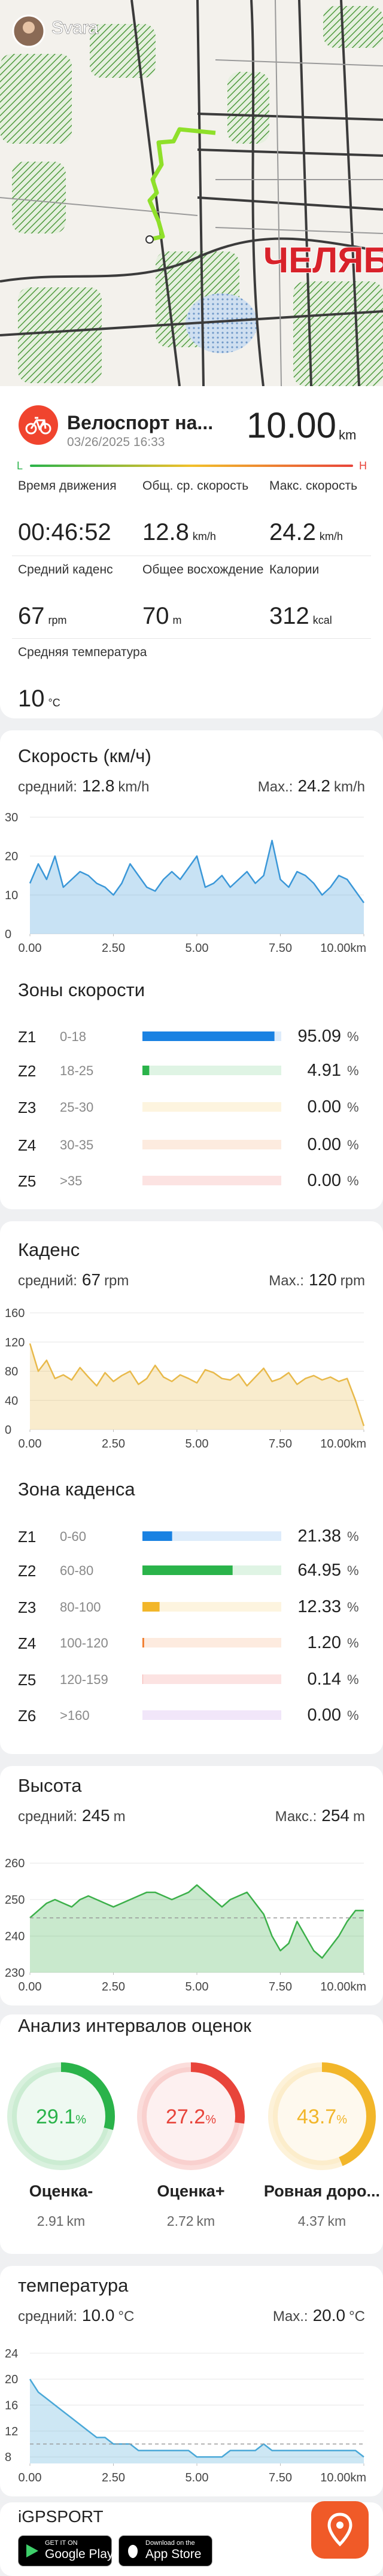 The image size is (383, 2576). Describe the element at coordinates (71, 1180) in the screenshot. I see `zone-range: >35` at that location.